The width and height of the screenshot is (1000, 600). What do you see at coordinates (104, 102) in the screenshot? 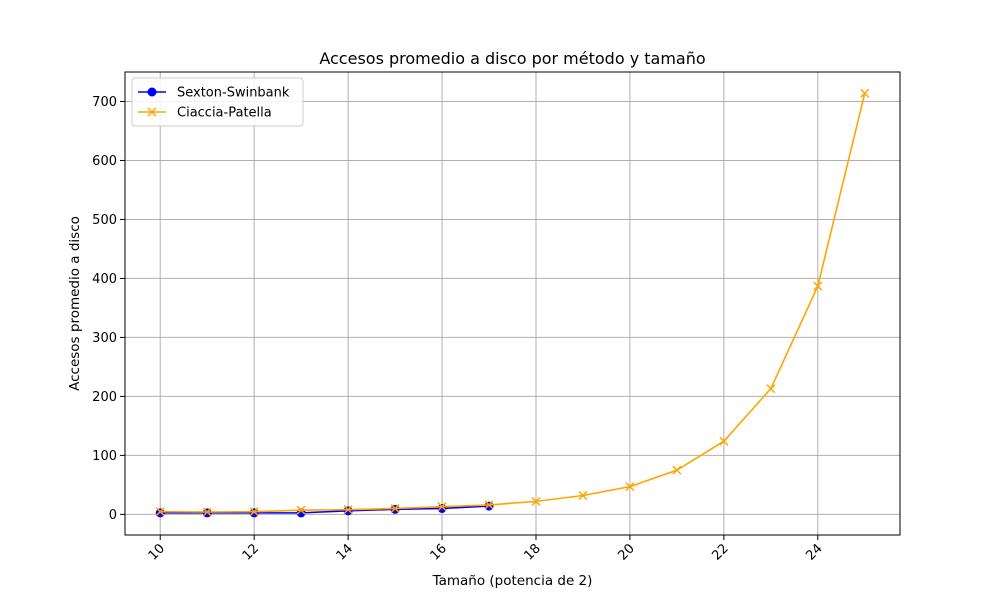
I see `y-tick-label: 700` at bounding box center [104, 102].